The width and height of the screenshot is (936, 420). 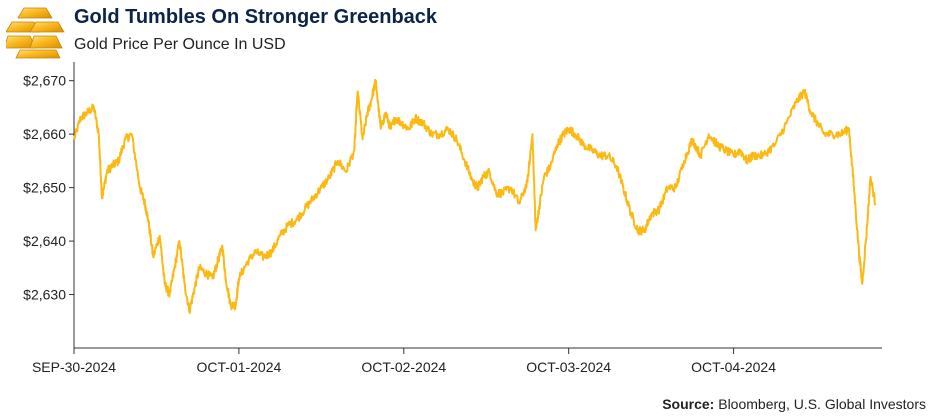 I want to click on y-tick-label: $2,640, so click(x=44, y=241).